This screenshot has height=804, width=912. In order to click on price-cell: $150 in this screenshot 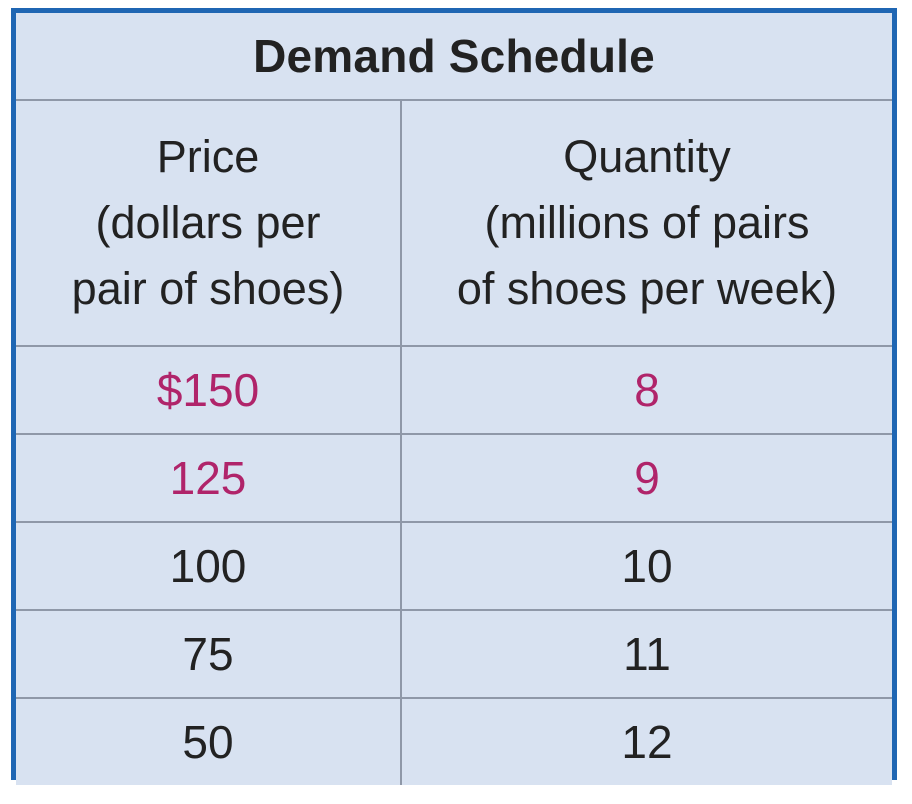, I will do `click(209, 390)`.